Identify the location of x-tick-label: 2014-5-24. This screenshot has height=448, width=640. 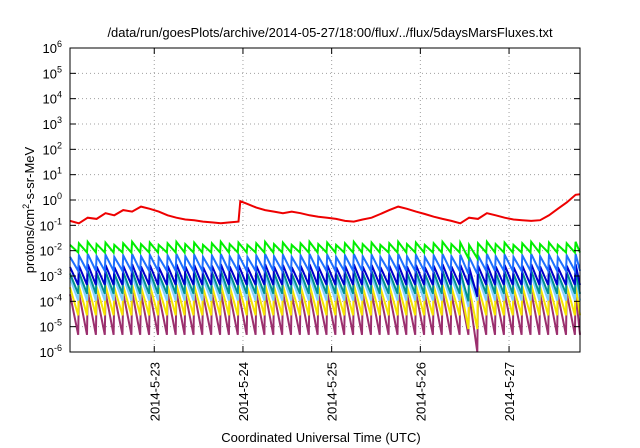
(243, 391).